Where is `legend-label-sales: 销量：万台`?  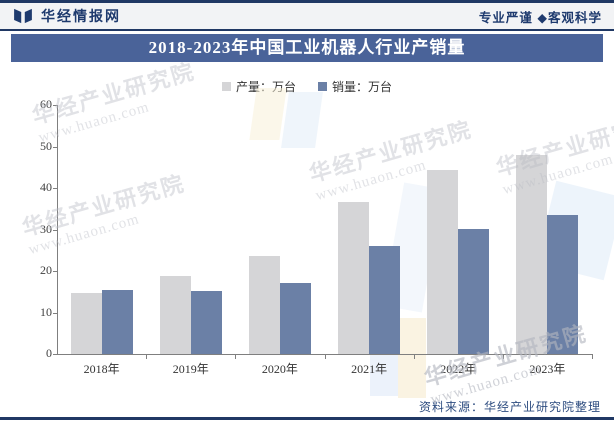
legend-label-sales: 销量：万台 is located at coordinates (362, 87).